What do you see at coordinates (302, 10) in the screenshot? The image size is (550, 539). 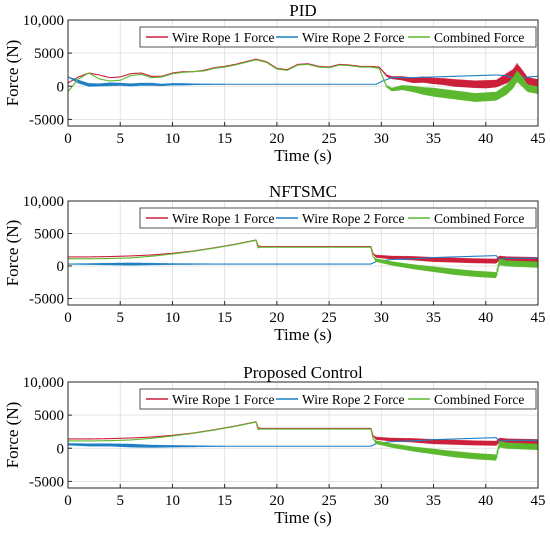 I see `chart-title: PID` at bounding box center [302, 10].